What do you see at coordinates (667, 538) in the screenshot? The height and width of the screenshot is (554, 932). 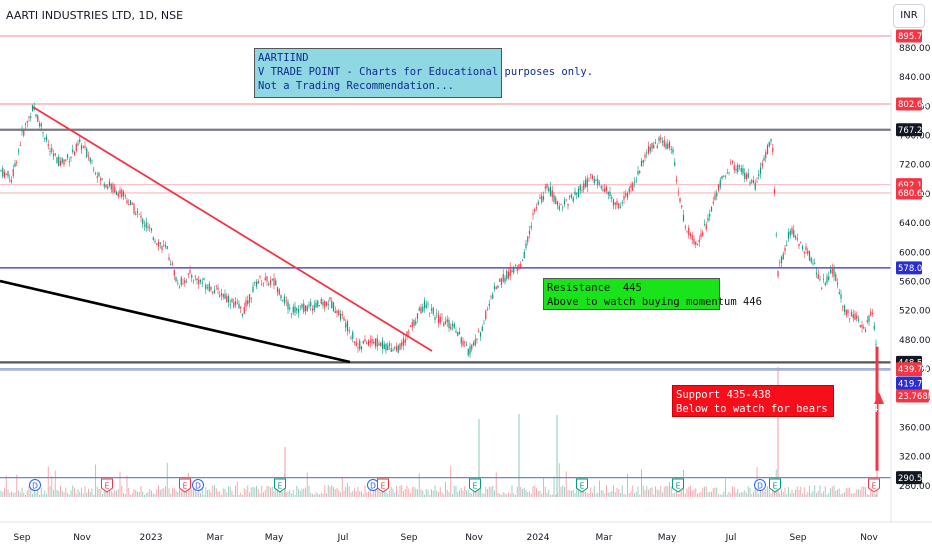 I see `time-tick-label: May` at bounding box center [667, 538].